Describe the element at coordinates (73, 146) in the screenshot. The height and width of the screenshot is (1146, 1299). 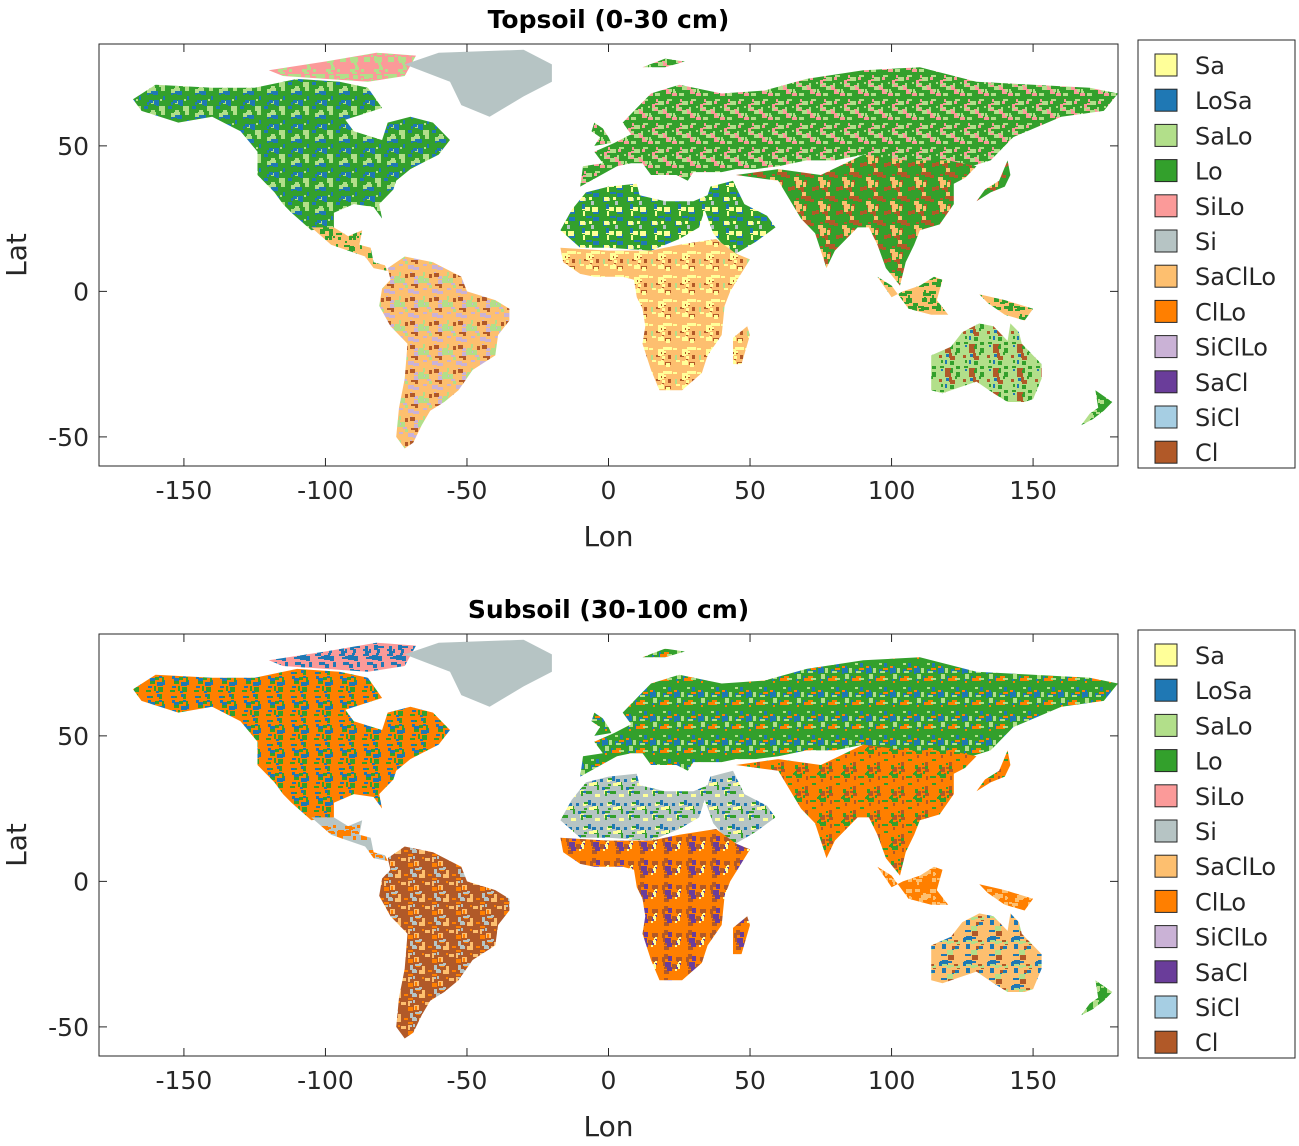
I see `topsoil-y-tick-label: 50` at that location.